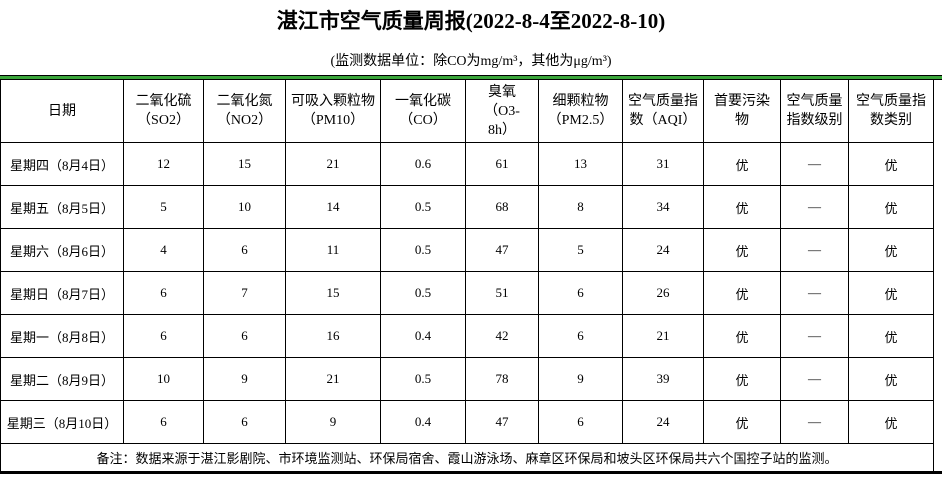 Image resolution: width=942 pixels, height=497 pixels. Describe the element at coordinates (471, 472) in the screenshot. I see `table-bottom-border` at that location.